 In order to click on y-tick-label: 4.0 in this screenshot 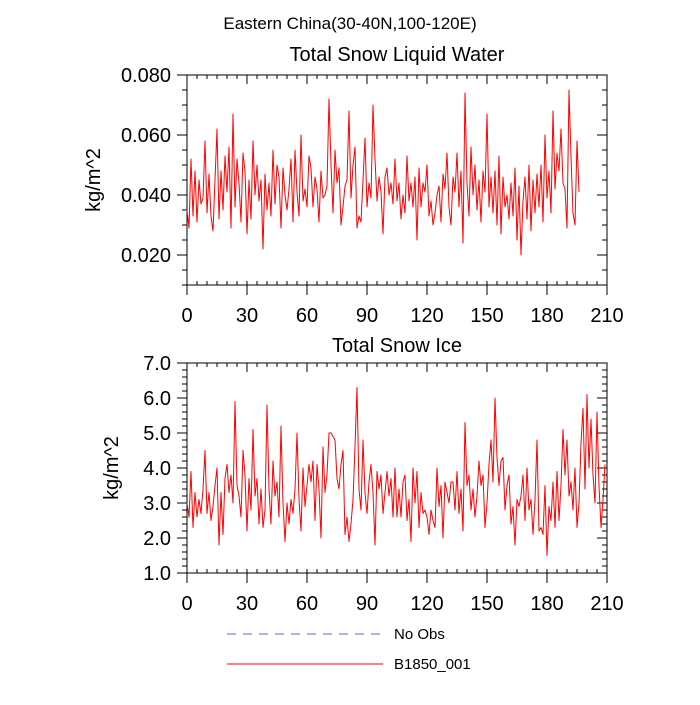, I will do `click(157, 469)`.